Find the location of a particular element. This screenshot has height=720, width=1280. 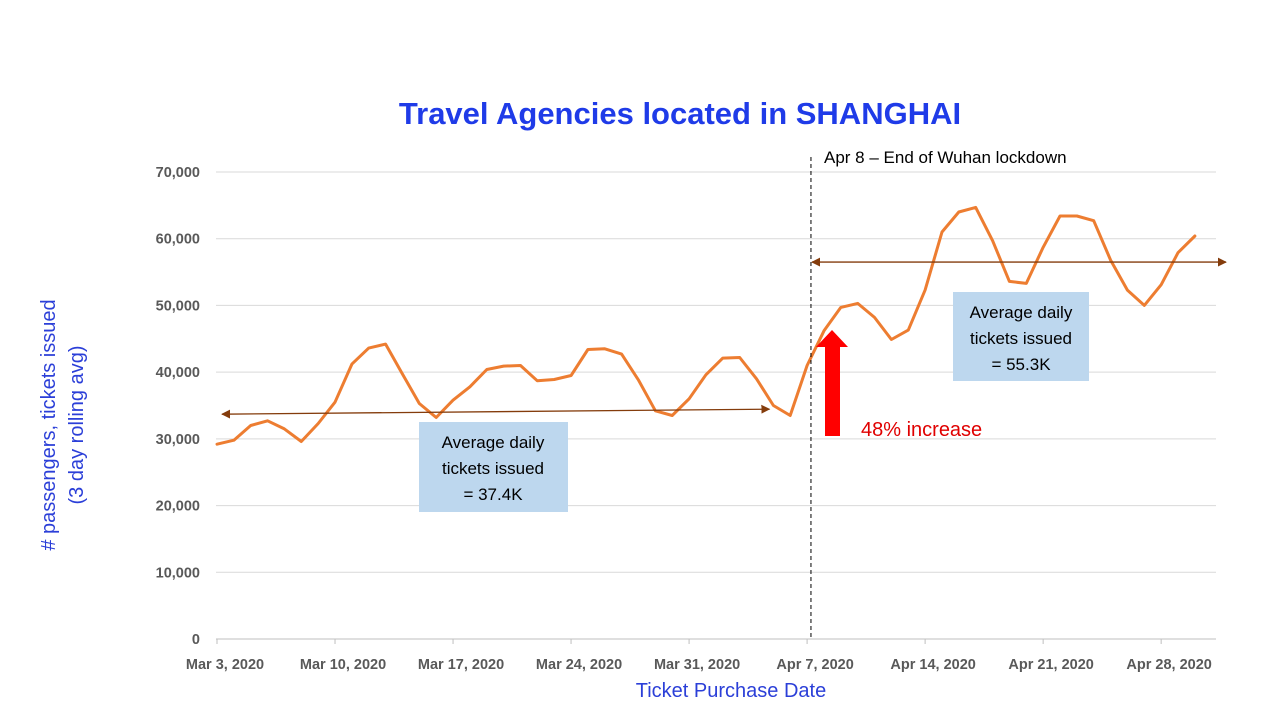

y-tick-label: 30,000 is located at coordinates (178, 440).